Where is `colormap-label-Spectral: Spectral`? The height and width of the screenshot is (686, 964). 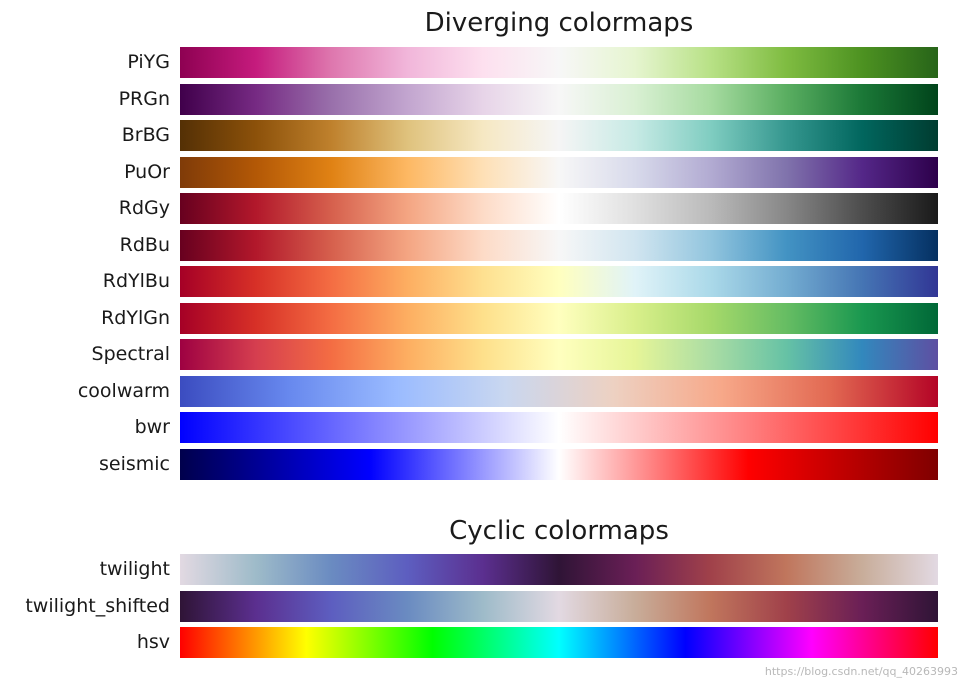
colormap-label-Spectral: Spectral is located at coordinates (130, 354).